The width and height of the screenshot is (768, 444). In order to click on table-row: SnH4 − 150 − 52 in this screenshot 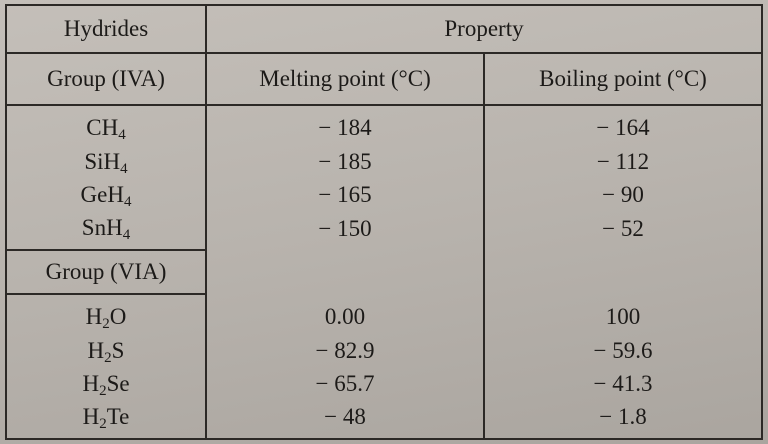, I will do `click(384, 230)`.